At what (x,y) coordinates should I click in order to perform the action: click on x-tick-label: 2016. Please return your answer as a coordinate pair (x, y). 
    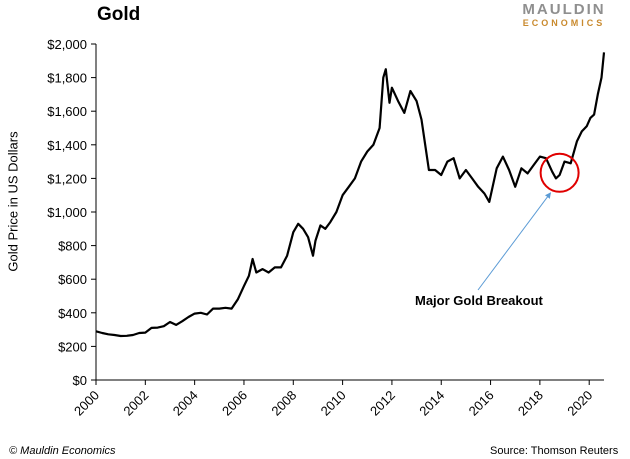
    Looking at the image, I should click on (481, 403).